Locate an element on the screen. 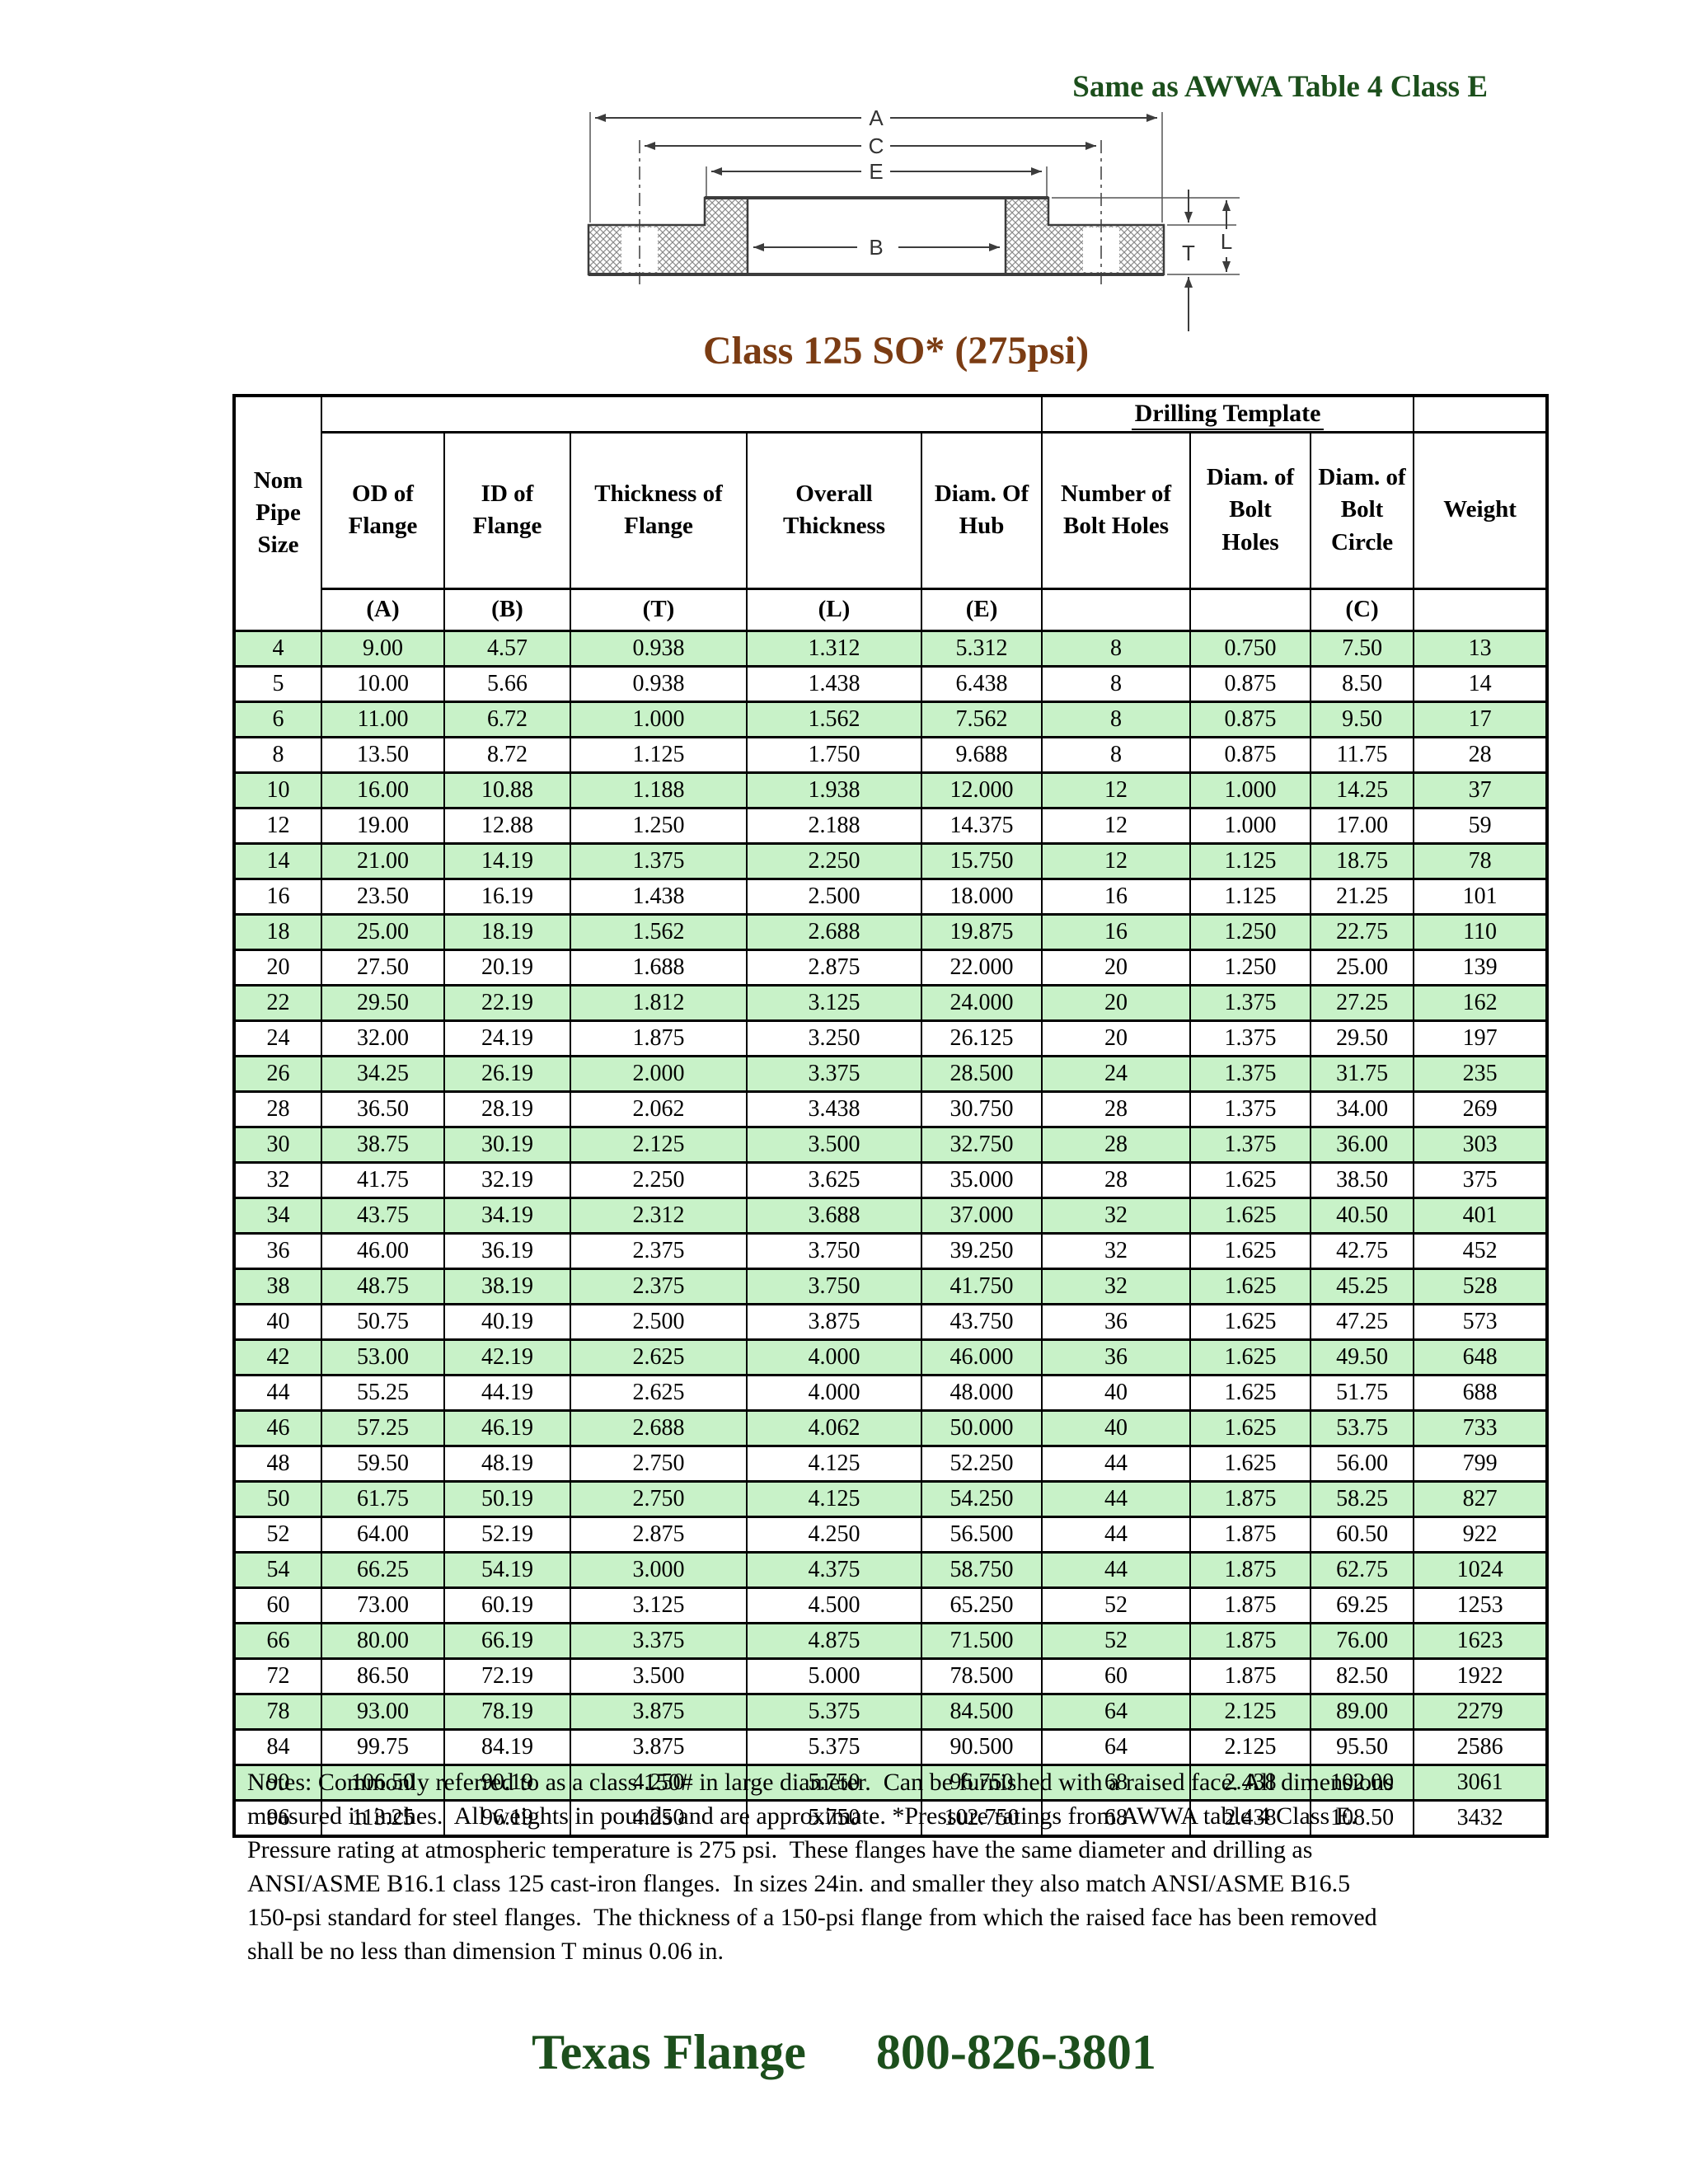  table-cell: 1922 is located at coordinates (1481, 1676).